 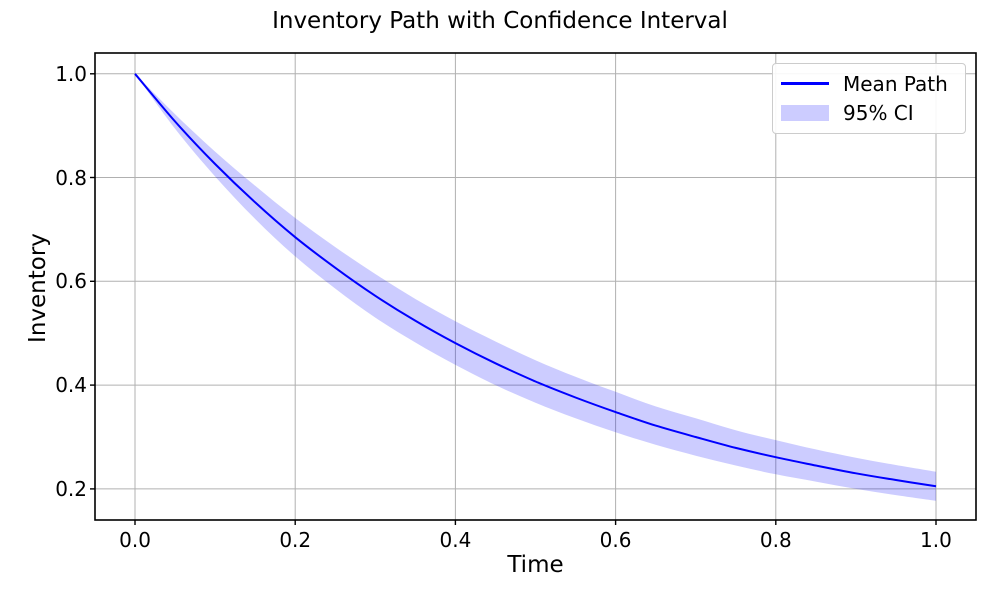 I want to click on x-tick-label: 0.4, so click(x=455, y=540).